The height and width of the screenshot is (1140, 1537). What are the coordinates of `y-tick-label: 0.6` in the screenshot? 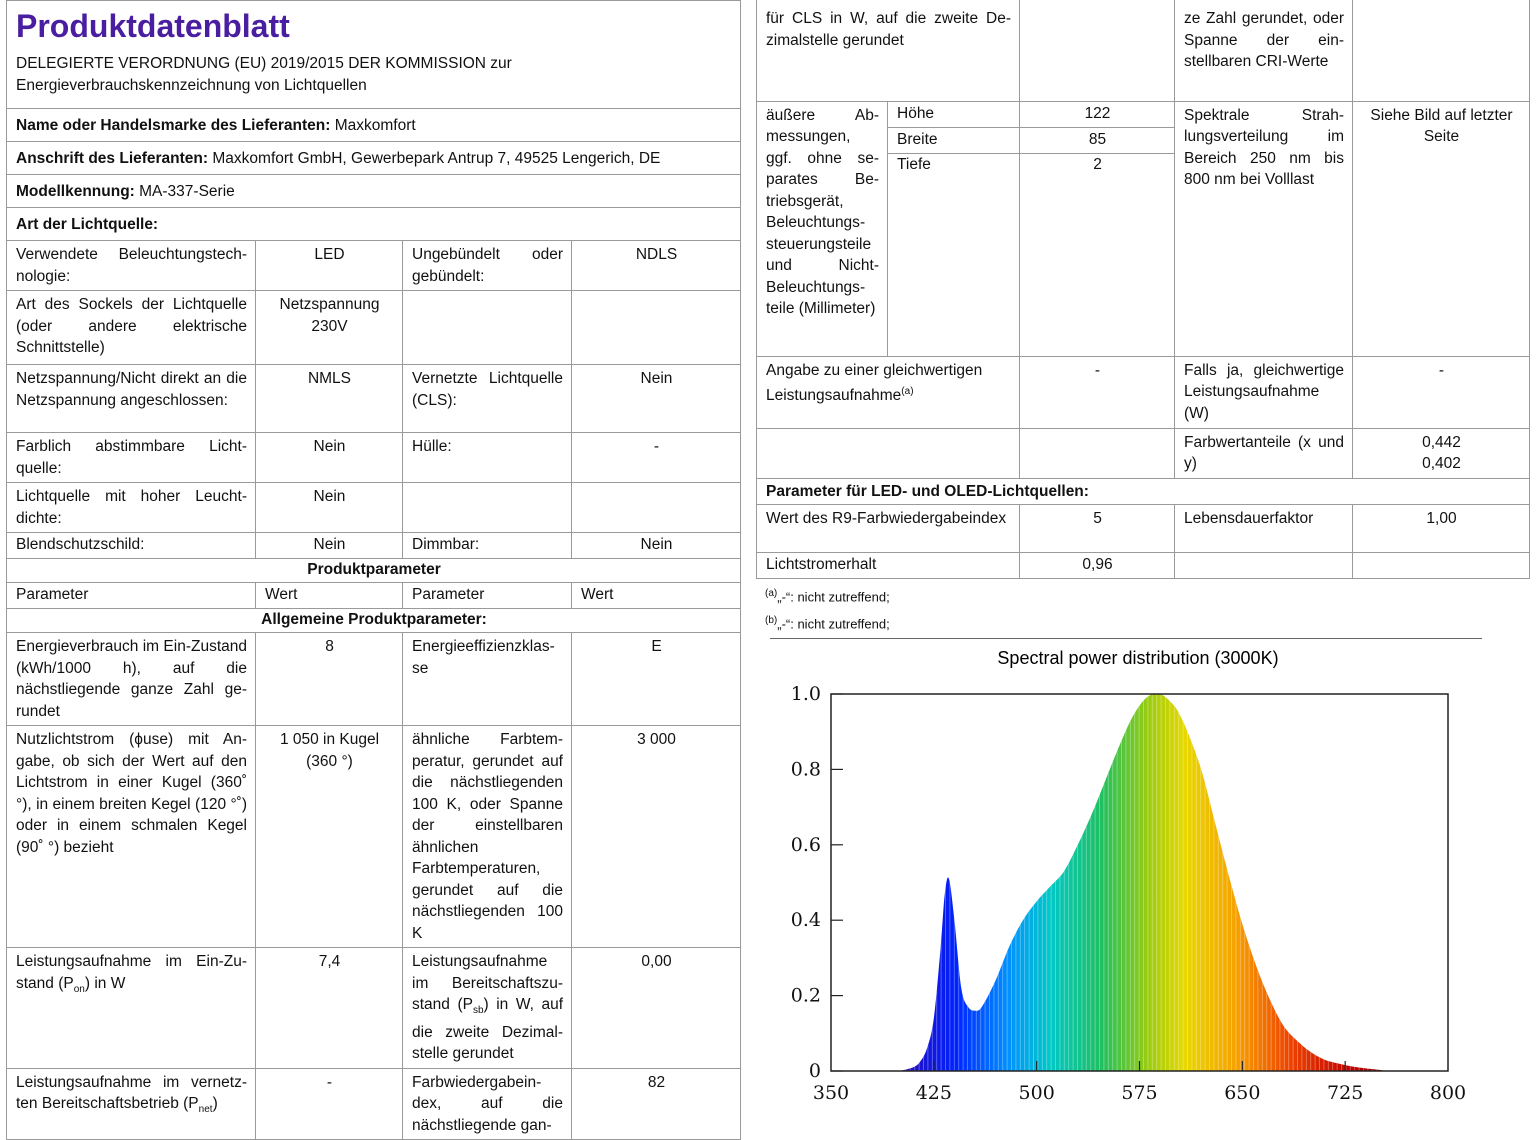 It's located at (806, 845).